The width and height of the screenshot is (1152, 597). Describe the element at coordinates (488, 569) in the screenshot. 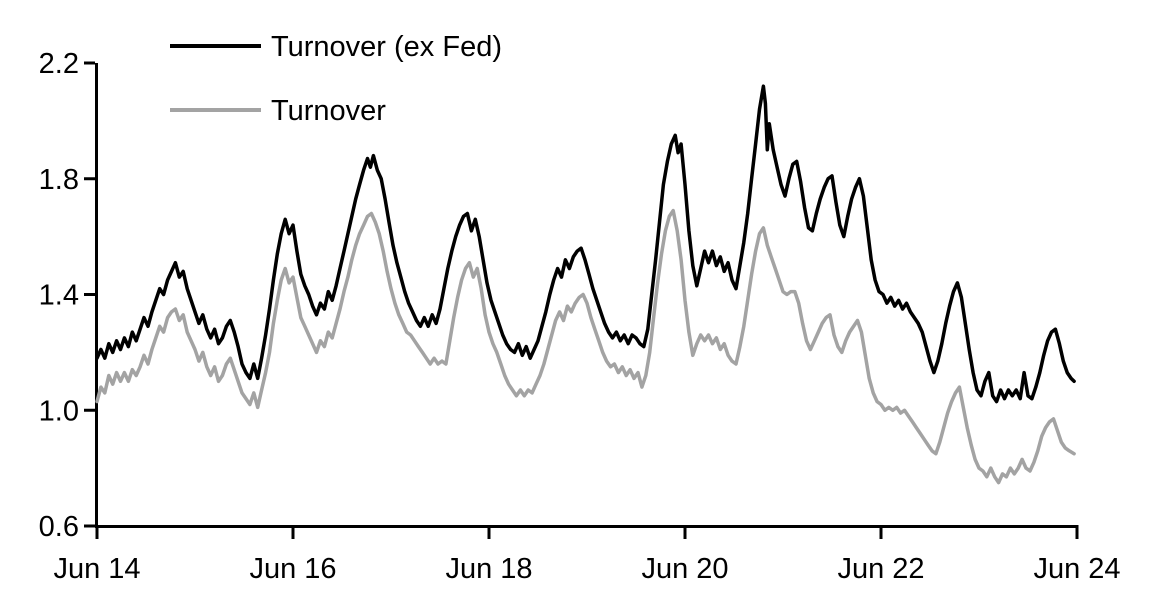

I see `x-axis-tick-label: Jun 18` at that location.